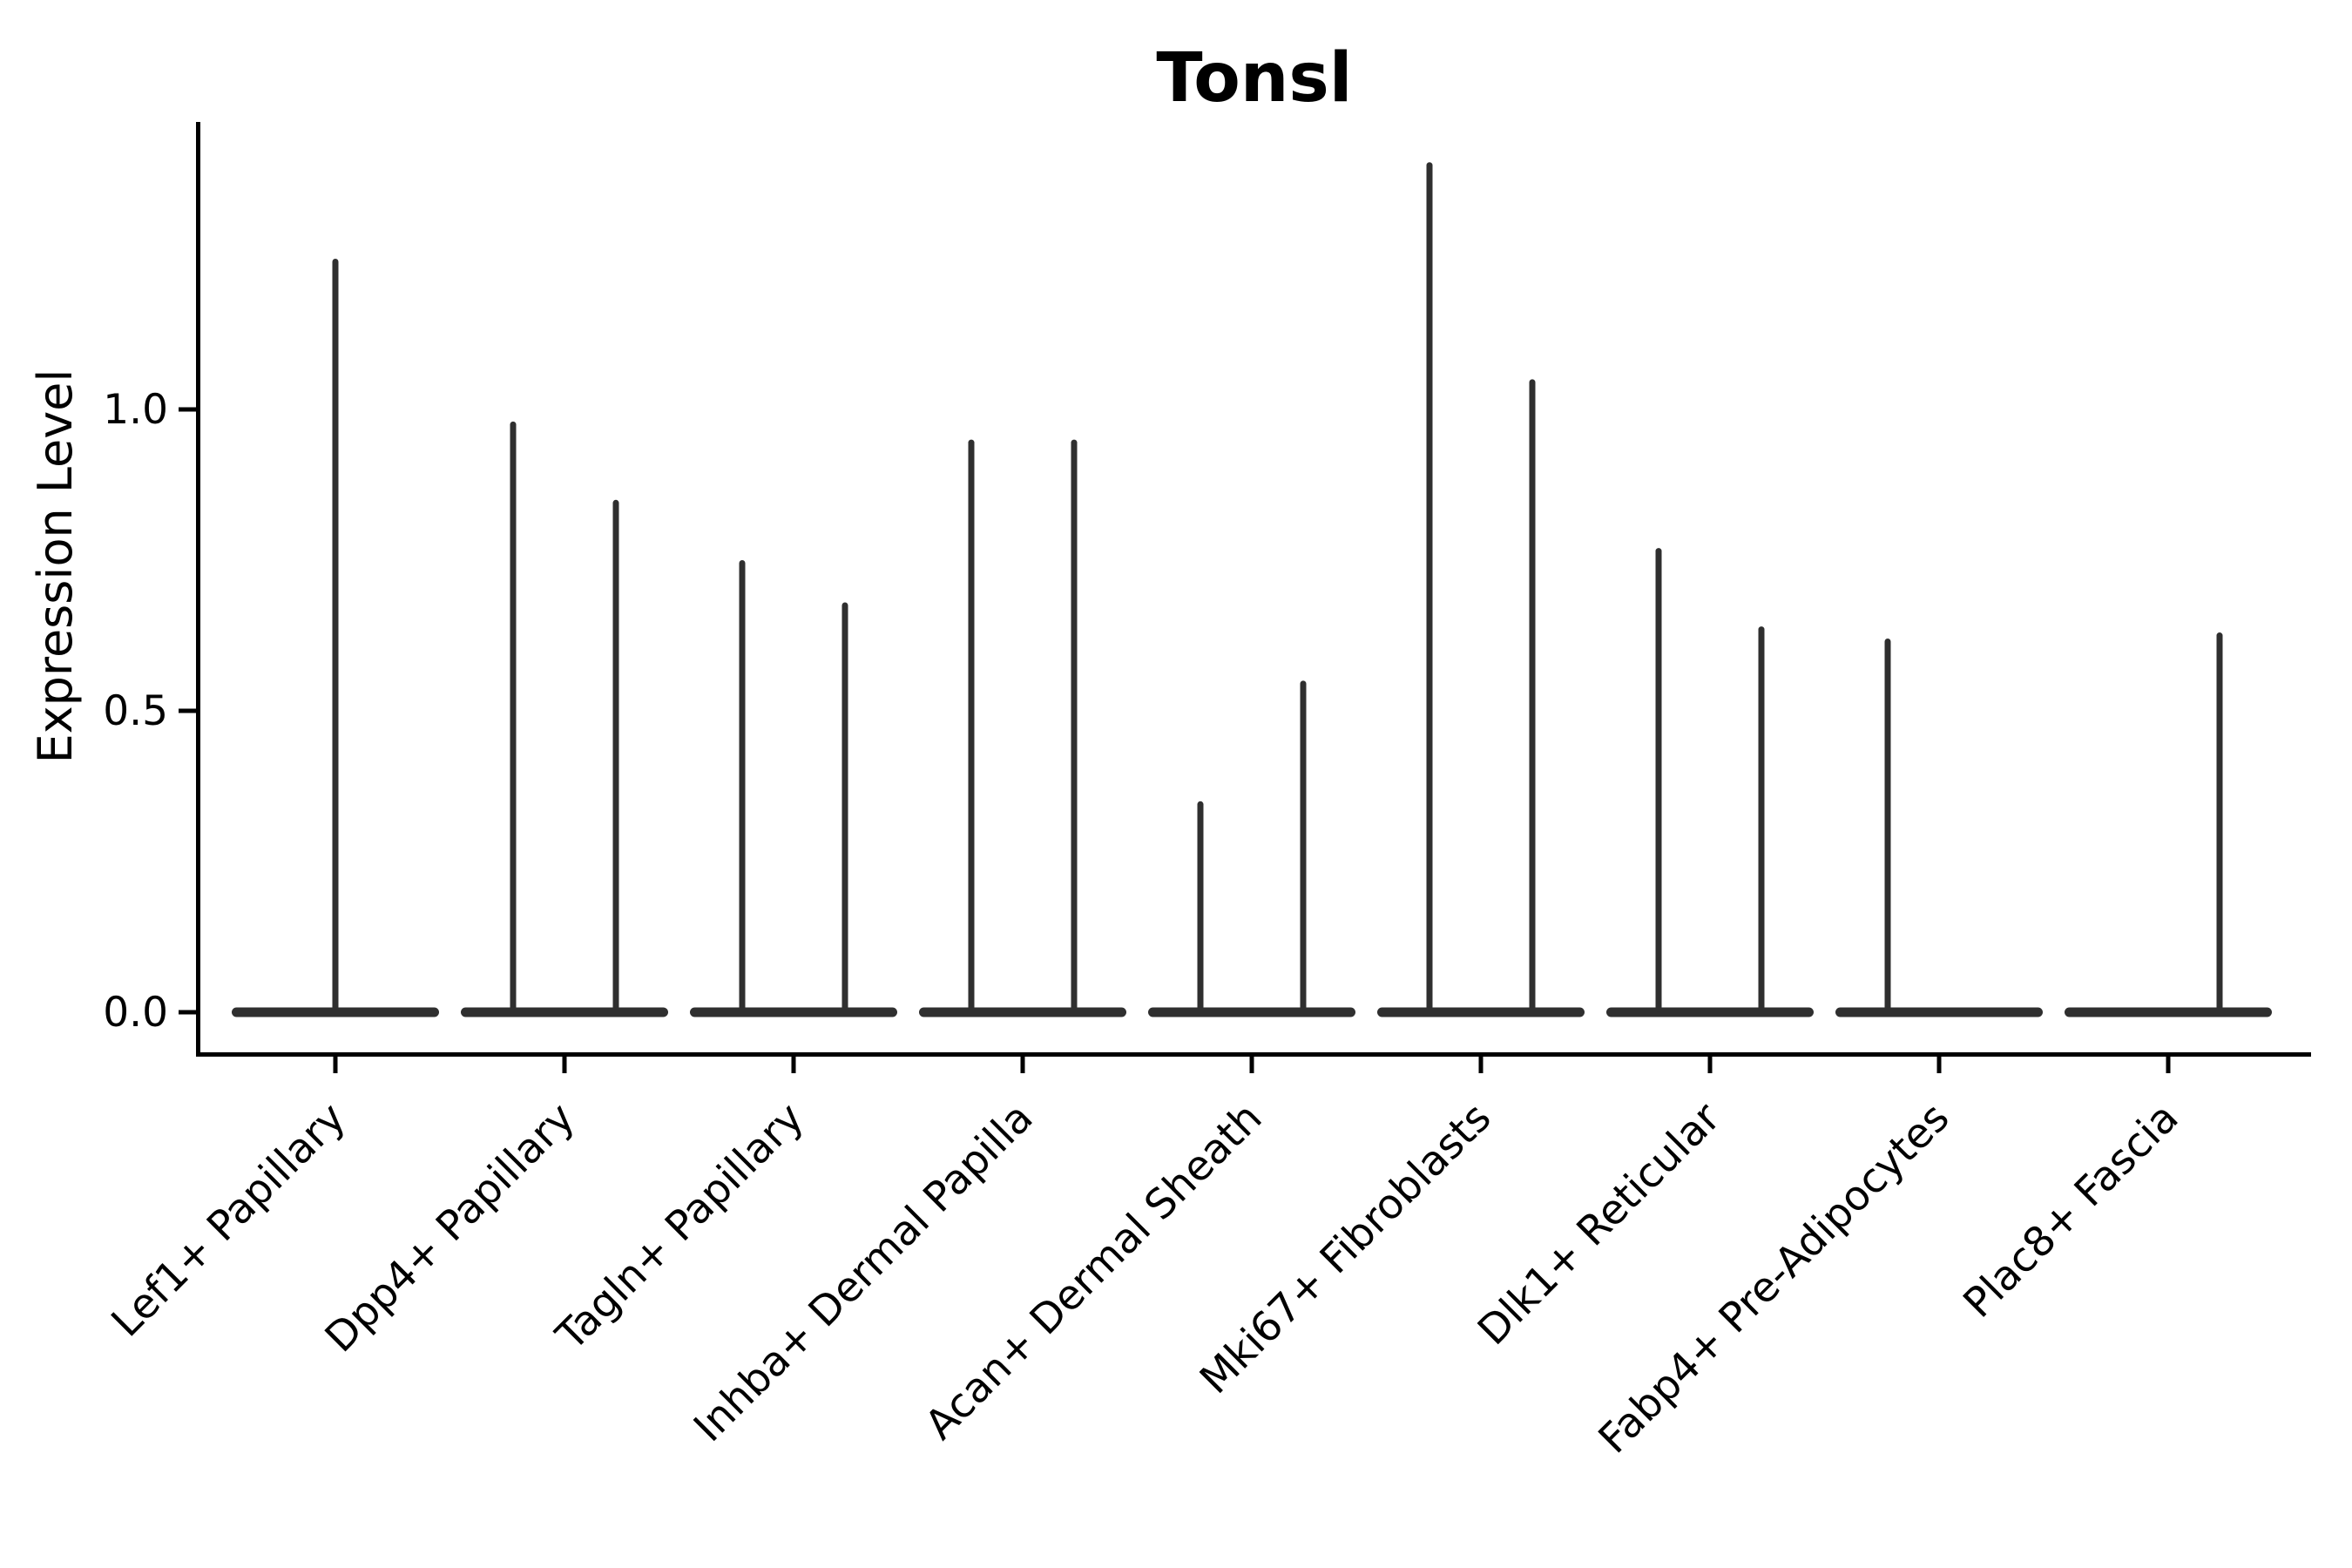 This screenshot has height=1568, width=2352. What do you see at coordinates (2072, 1211) in the screenshot?
I see `x-tick-label: Plac8+ Fascia` at bounding box center [2072, 1211].